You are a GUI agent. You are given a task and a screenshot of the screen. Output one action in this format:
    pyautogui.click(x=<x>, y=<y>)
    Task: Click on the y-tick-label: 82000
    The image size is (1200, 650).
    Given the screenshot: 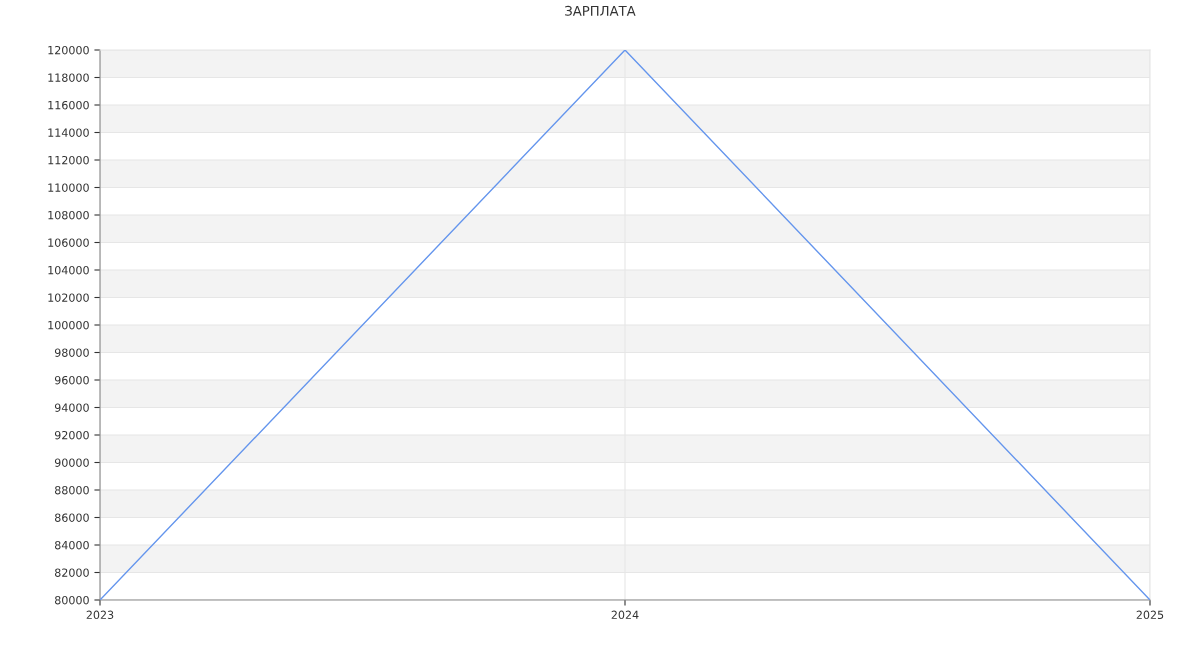 What is the action you would take?
    pyautogui.click(x=71, y=572)
    